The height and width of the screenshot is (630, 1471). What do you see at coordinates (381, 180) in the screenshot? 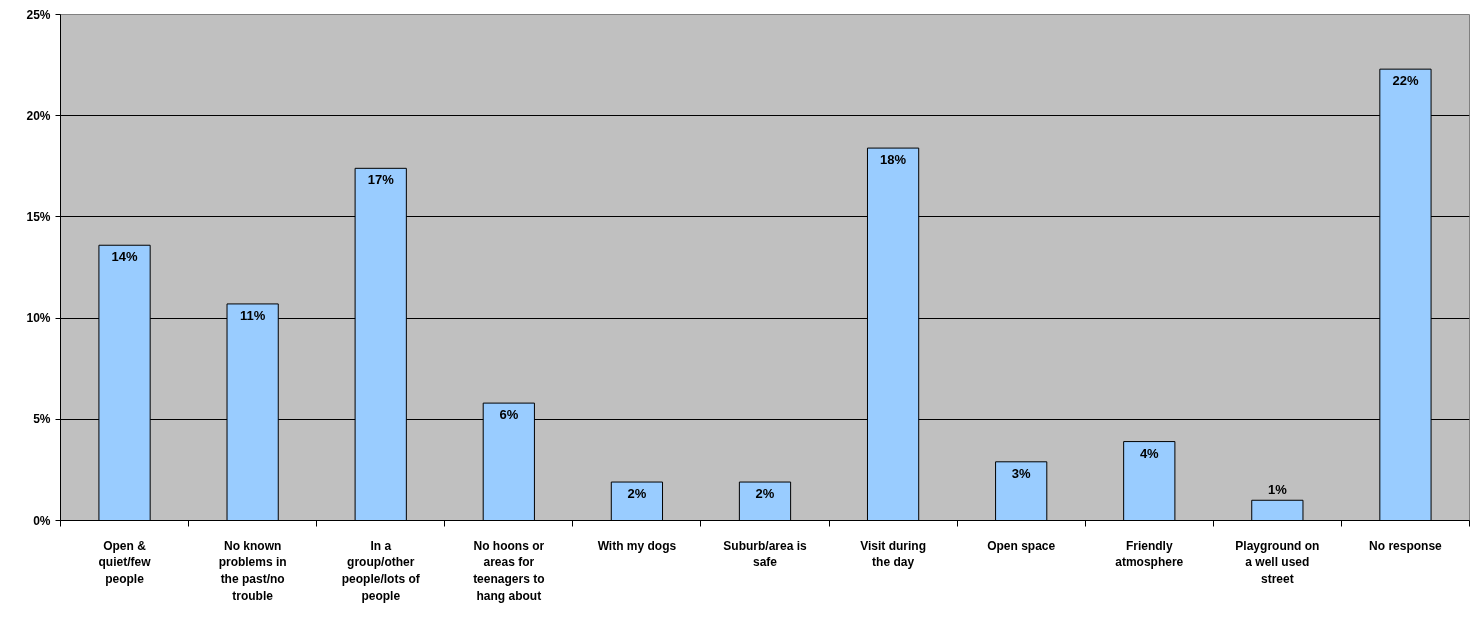
I see `data-label: 17%` at bounding box center [381, 180].